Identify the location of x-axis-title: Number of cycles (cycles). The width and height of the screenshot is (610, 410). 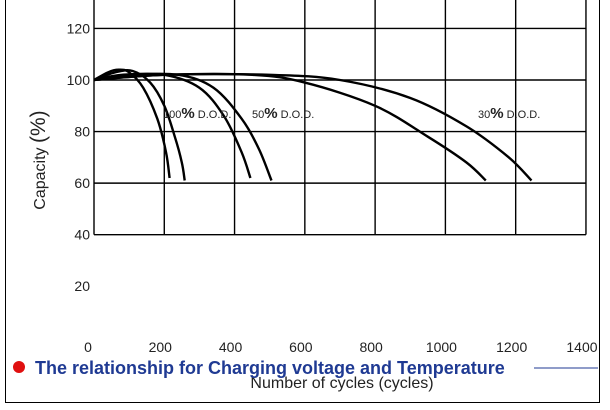
(341, 383).